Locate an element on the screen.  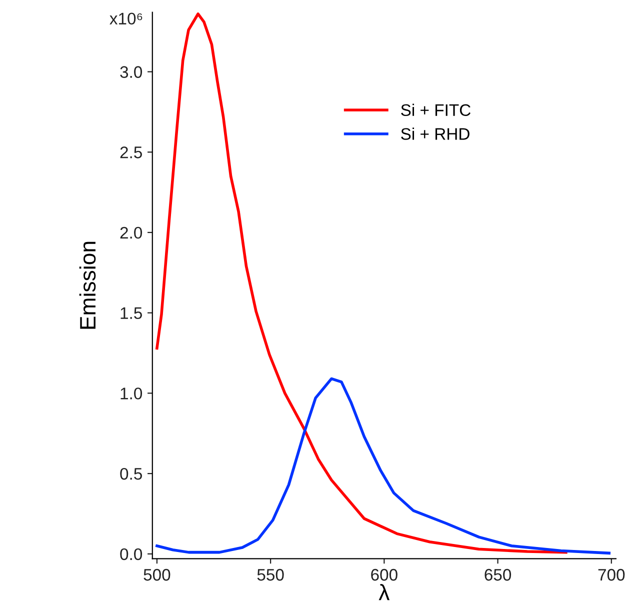
x-tick-label: 600 is located at coordinates (384, 574).